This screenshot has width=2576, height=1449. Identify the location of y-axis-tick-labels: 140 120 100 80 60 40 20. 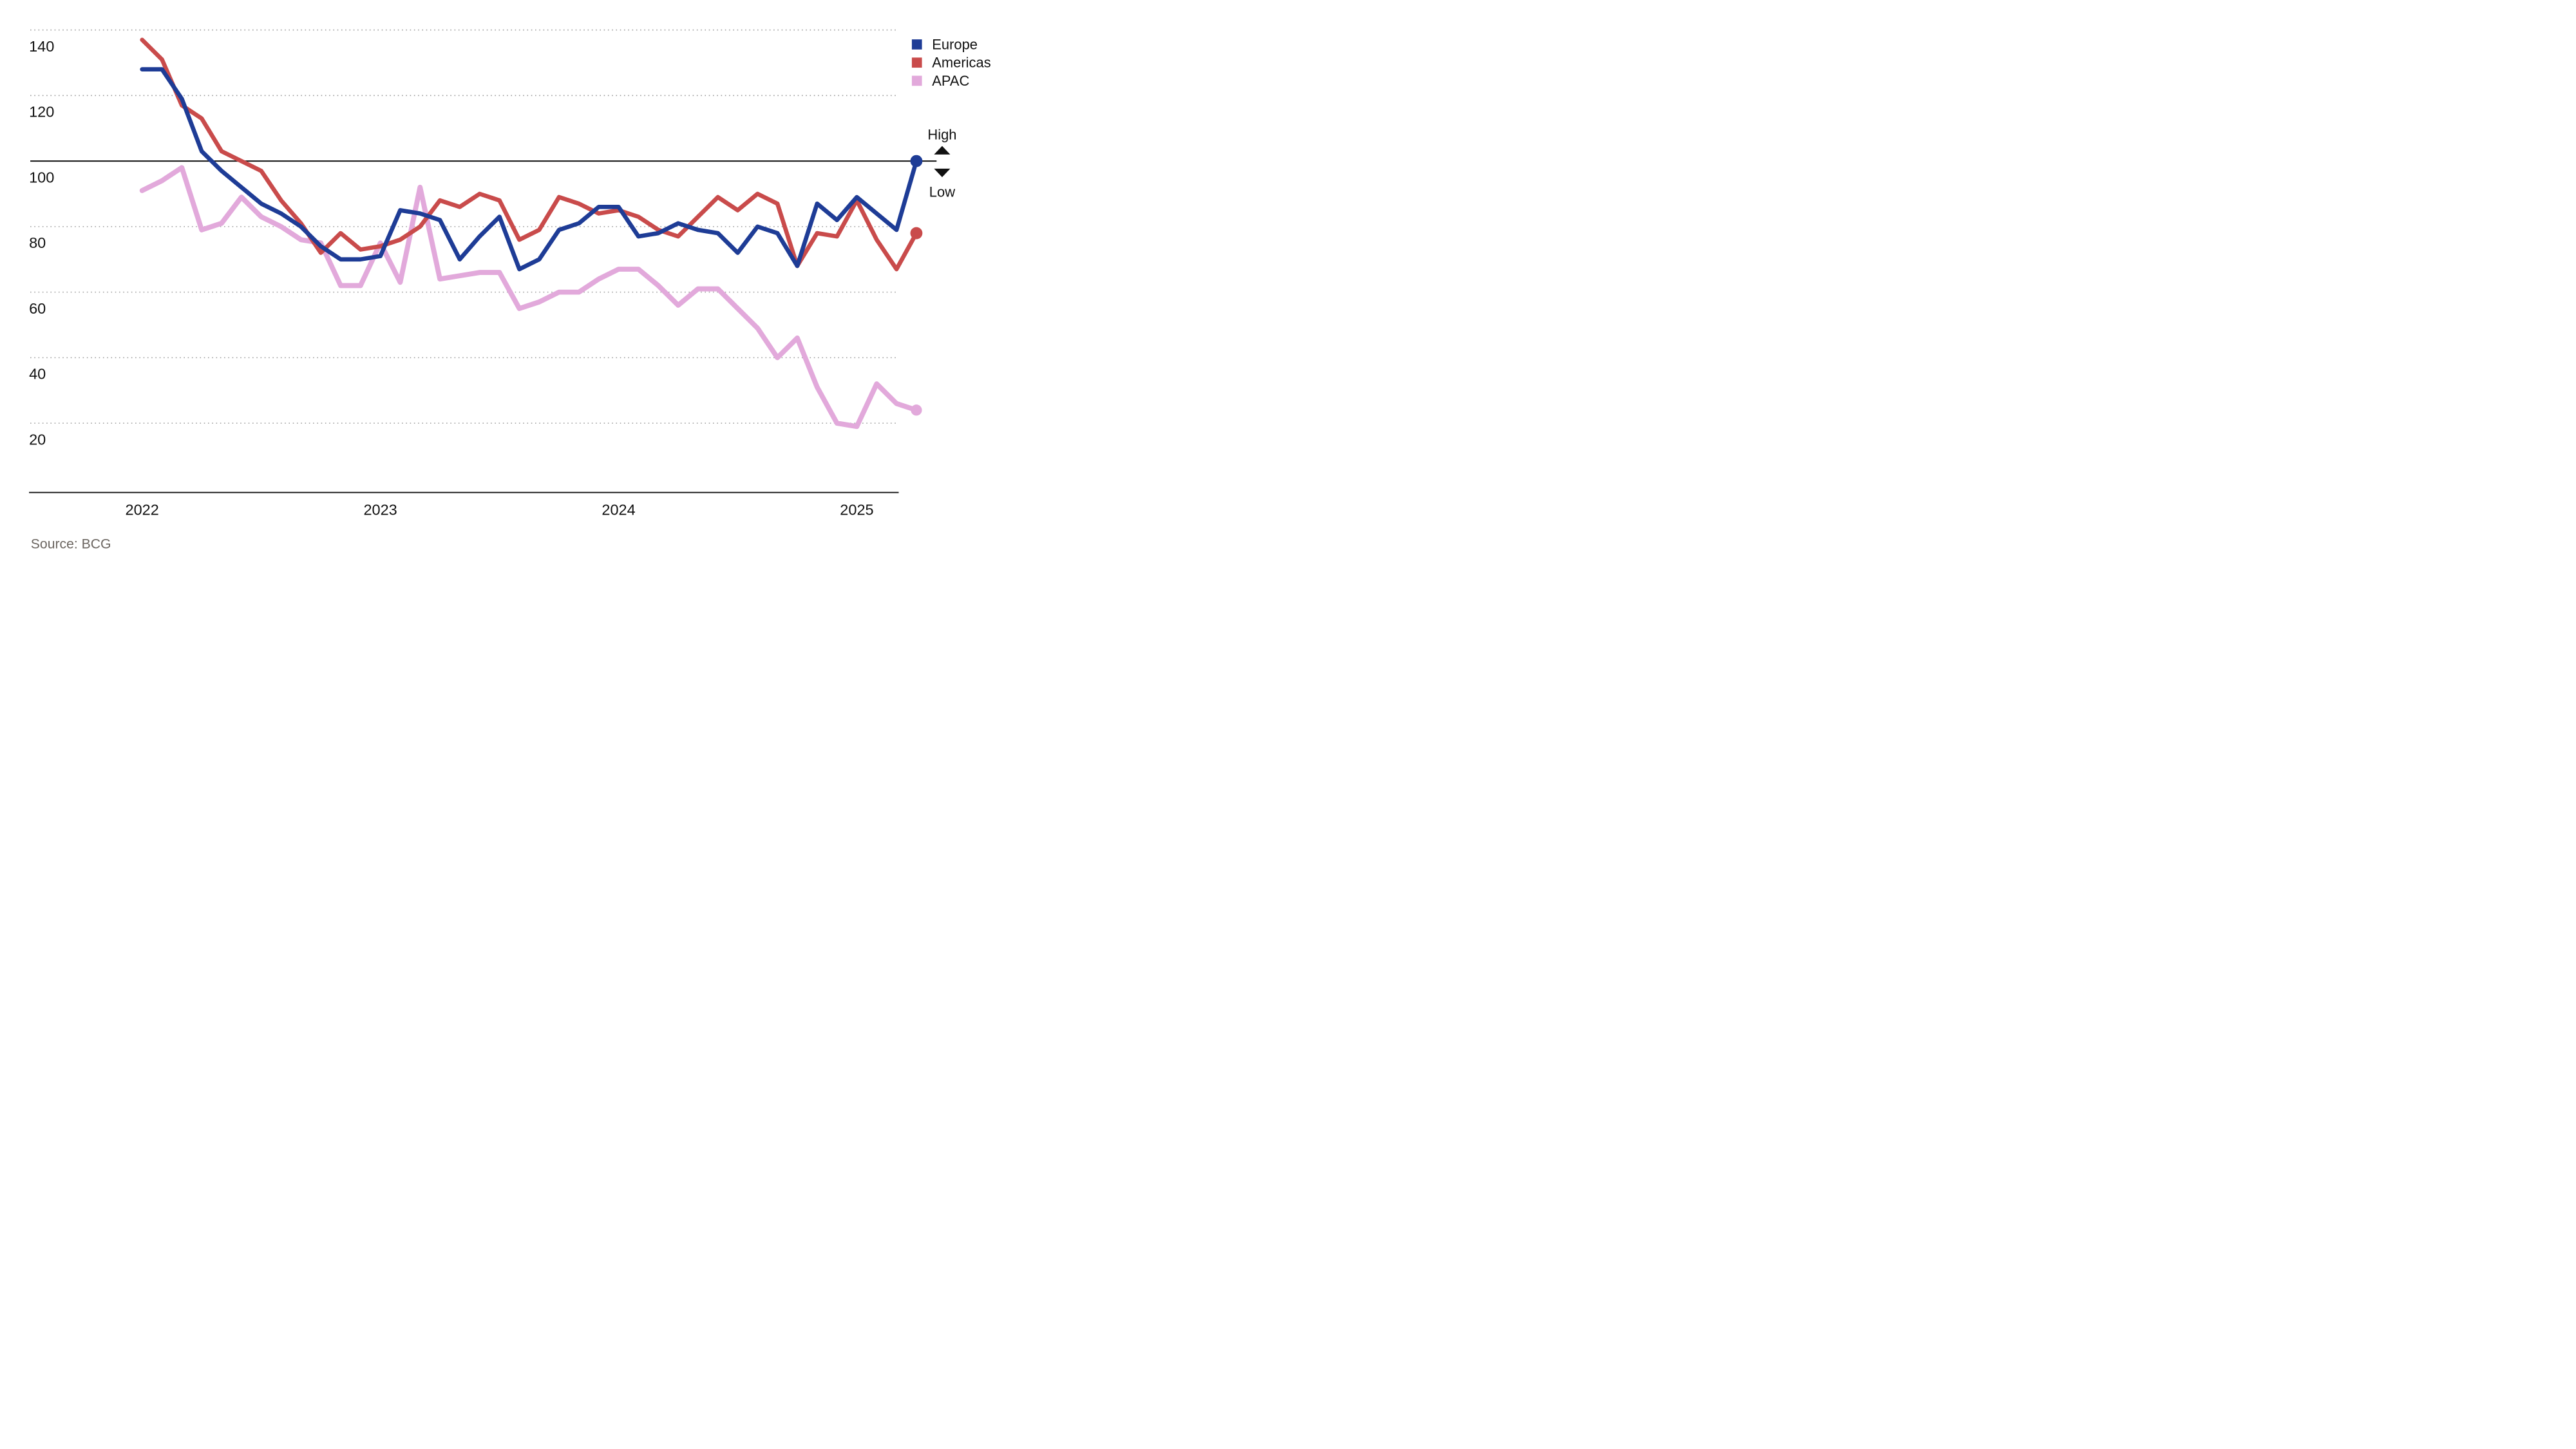
(42, 243).